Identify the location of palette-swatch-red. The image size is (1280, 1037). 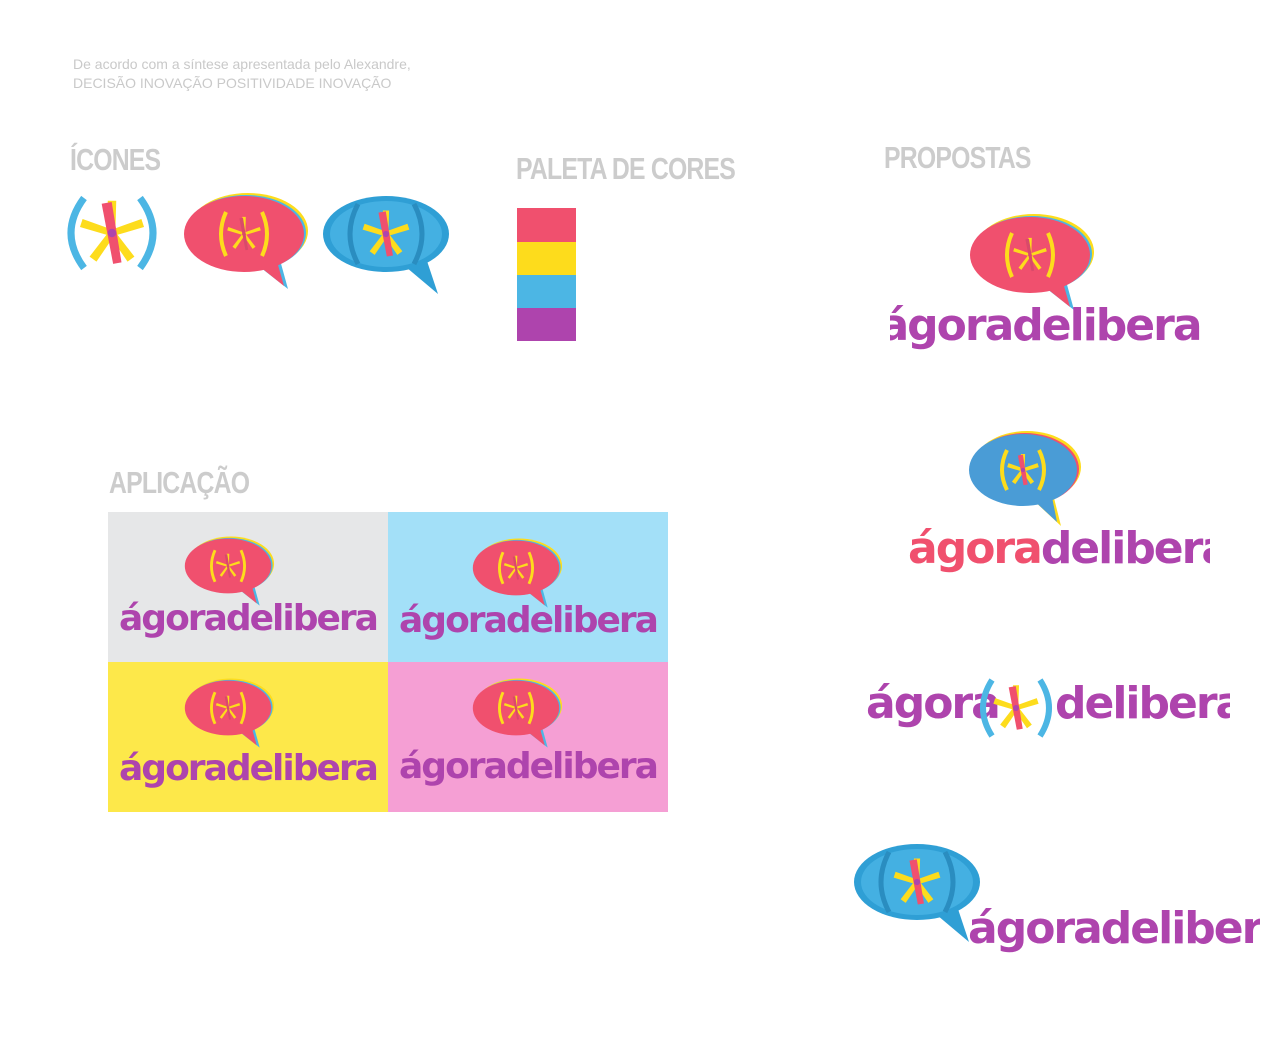
(546, 225).